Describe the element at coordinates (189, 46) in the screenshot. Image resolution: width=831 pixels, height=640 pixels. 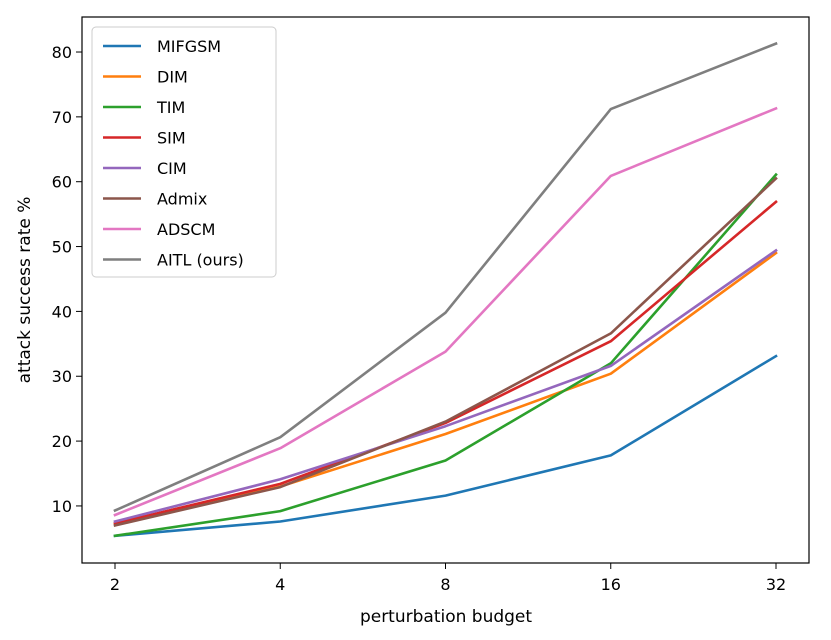
I see `legend-label-mifgsm: MIFGSM` at that location.